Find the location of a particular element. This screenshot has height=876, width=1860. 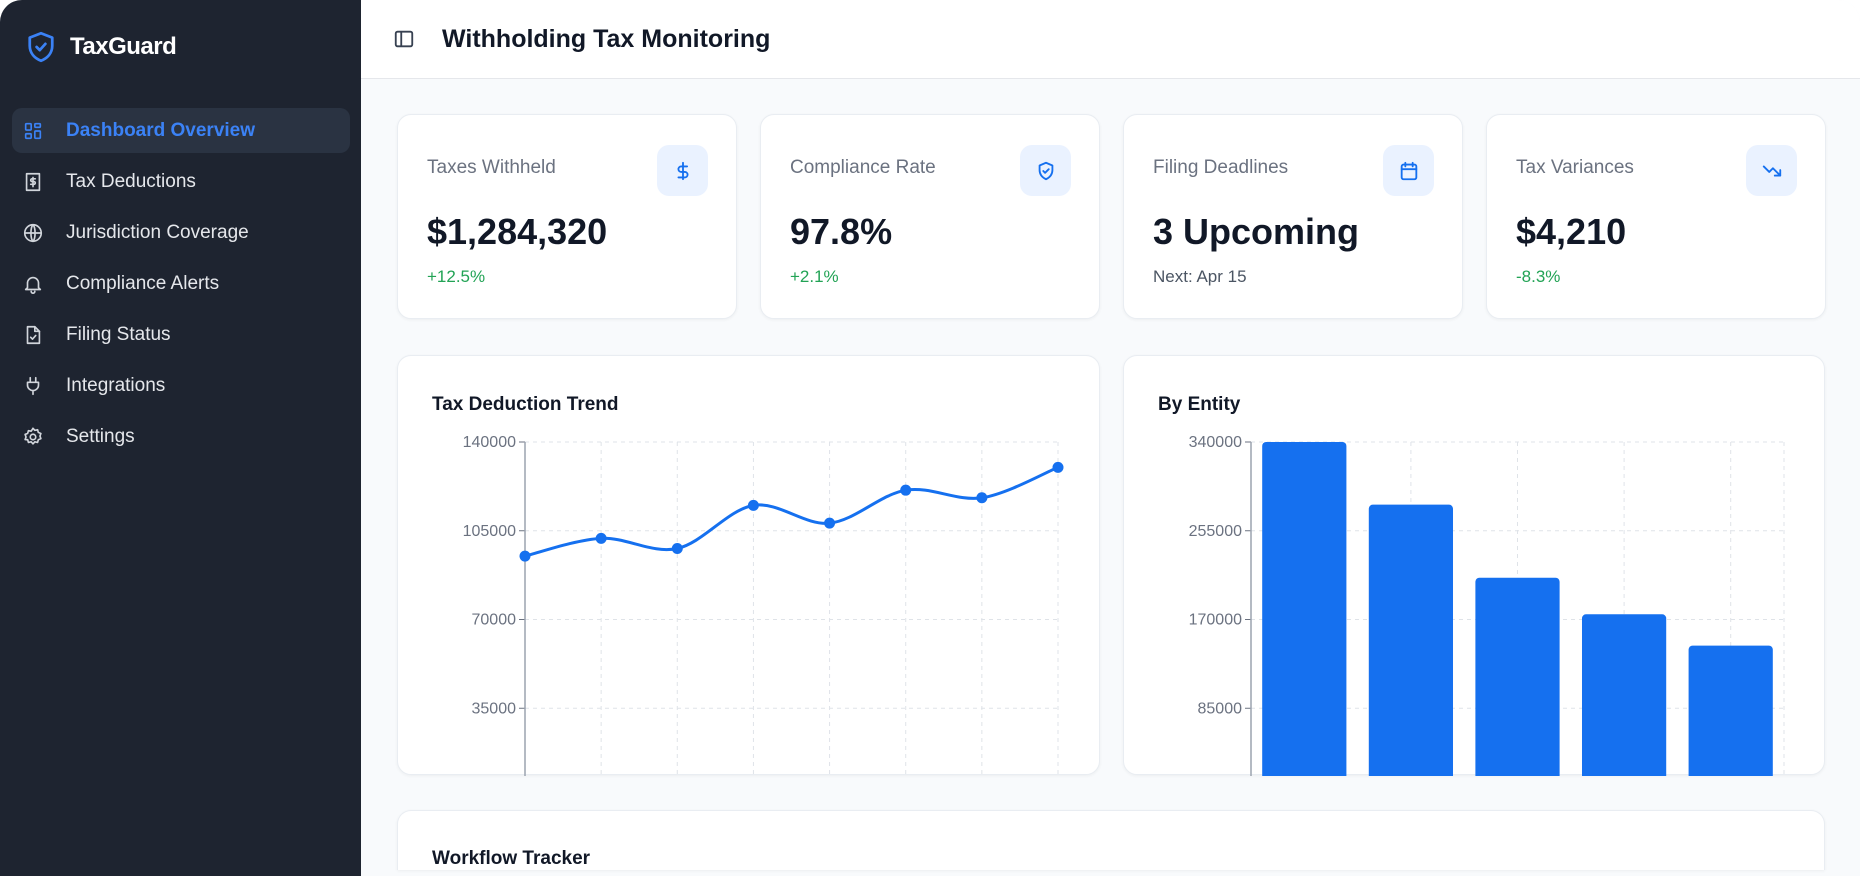

y-tick-label: 140000 is located at coordinates (489, 442).